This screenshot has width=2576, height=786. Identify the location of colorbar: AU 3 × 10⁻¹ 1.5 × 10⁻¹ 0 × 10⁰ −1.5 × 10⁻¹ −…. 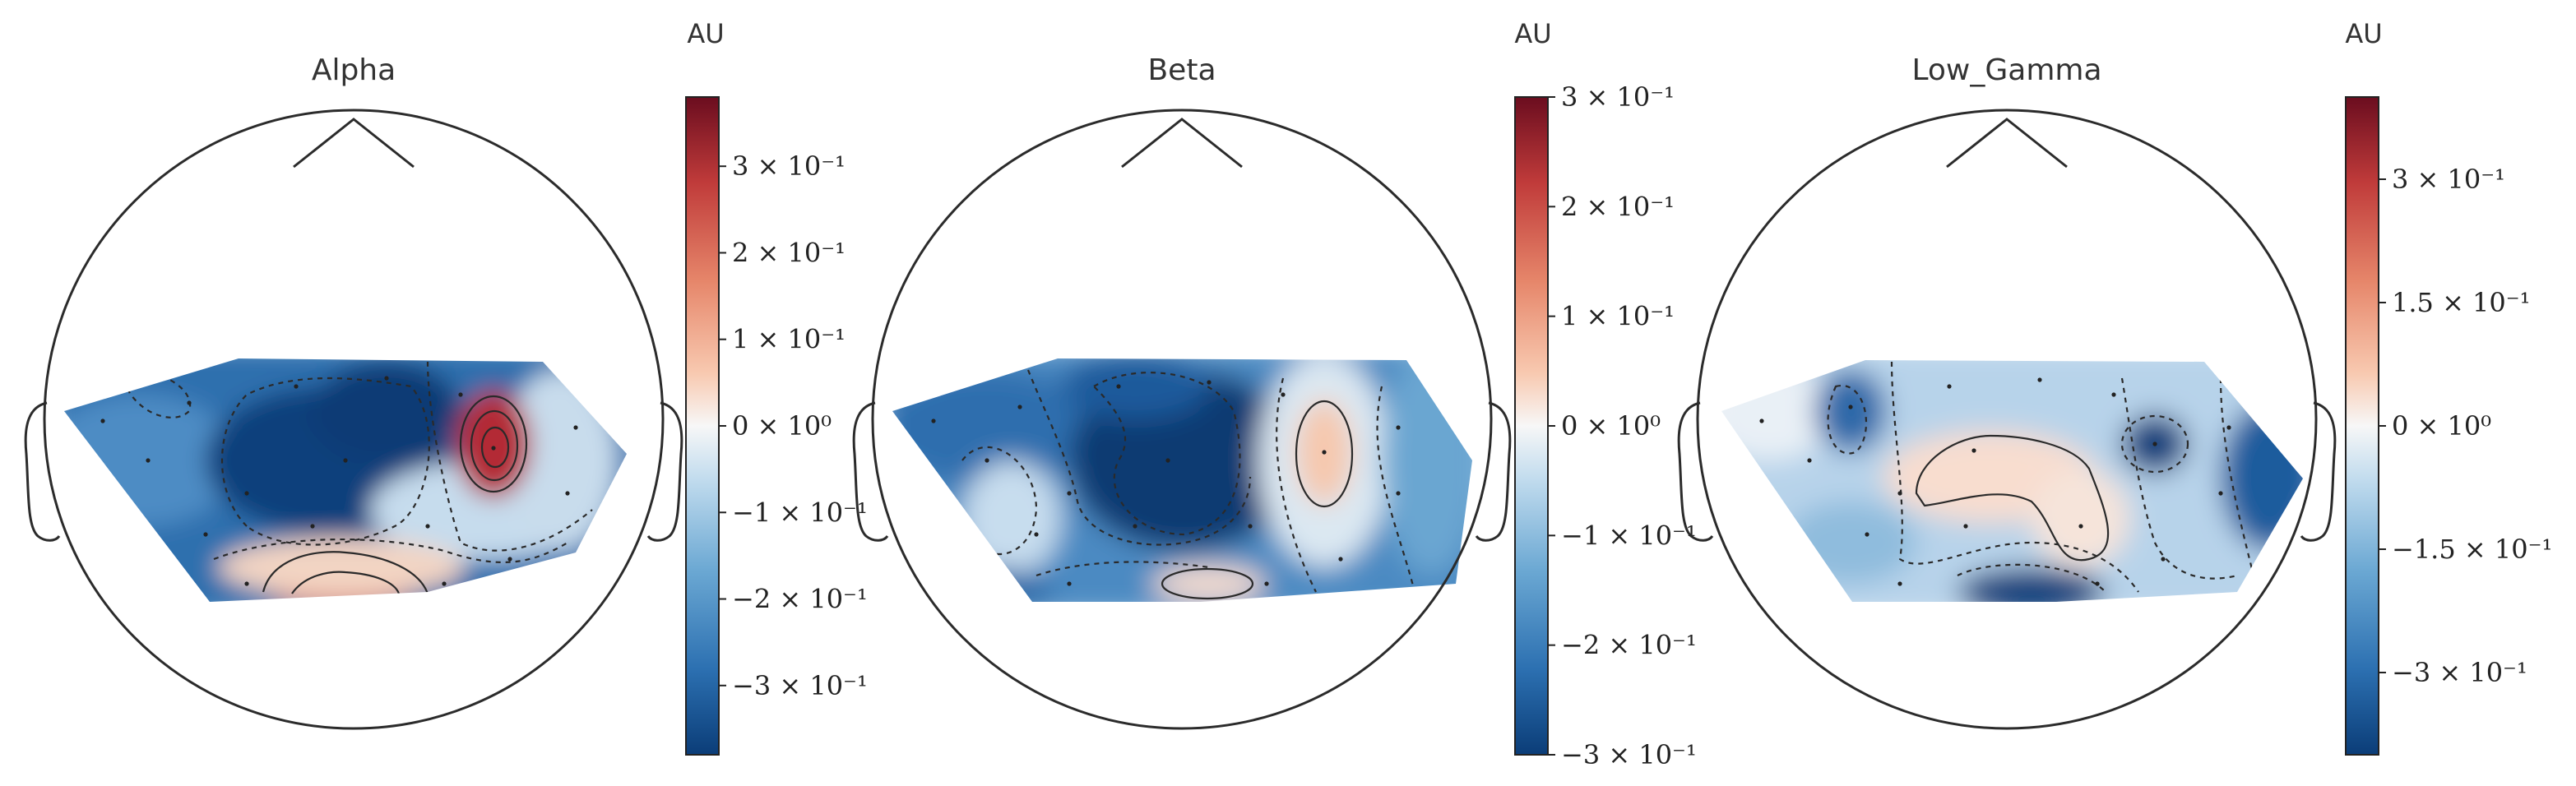
(2449, 387).